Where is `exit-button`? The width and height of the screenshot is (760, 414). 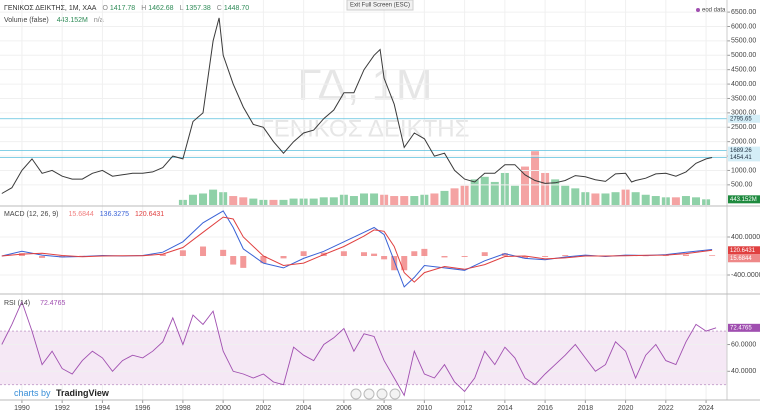 exit-button is located at coordinates (380, 5).